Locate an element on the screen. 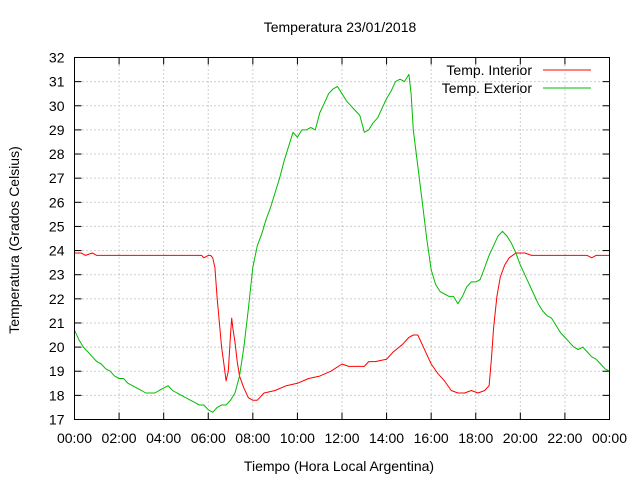 Image resolution: width=640 pixels, height=480 pixels. y-tick-label: 21 is located at coordinates (57, 323).